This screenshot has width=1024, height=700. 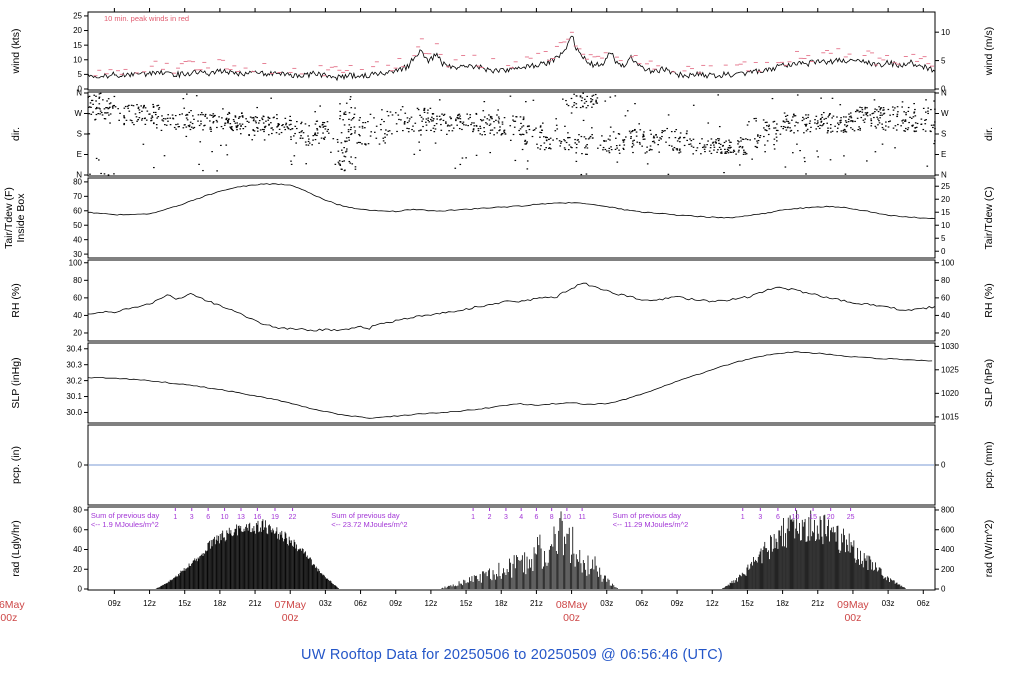 I want to click on slp-ytick-left: 30.4, so click(x=74, y=348).